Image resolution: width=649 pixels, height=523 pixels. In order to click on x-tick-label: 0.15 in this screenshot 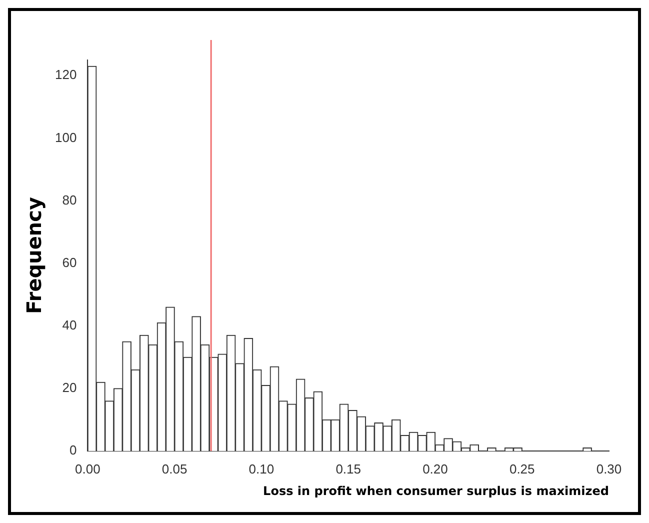, I will do `click(348, 468)`.